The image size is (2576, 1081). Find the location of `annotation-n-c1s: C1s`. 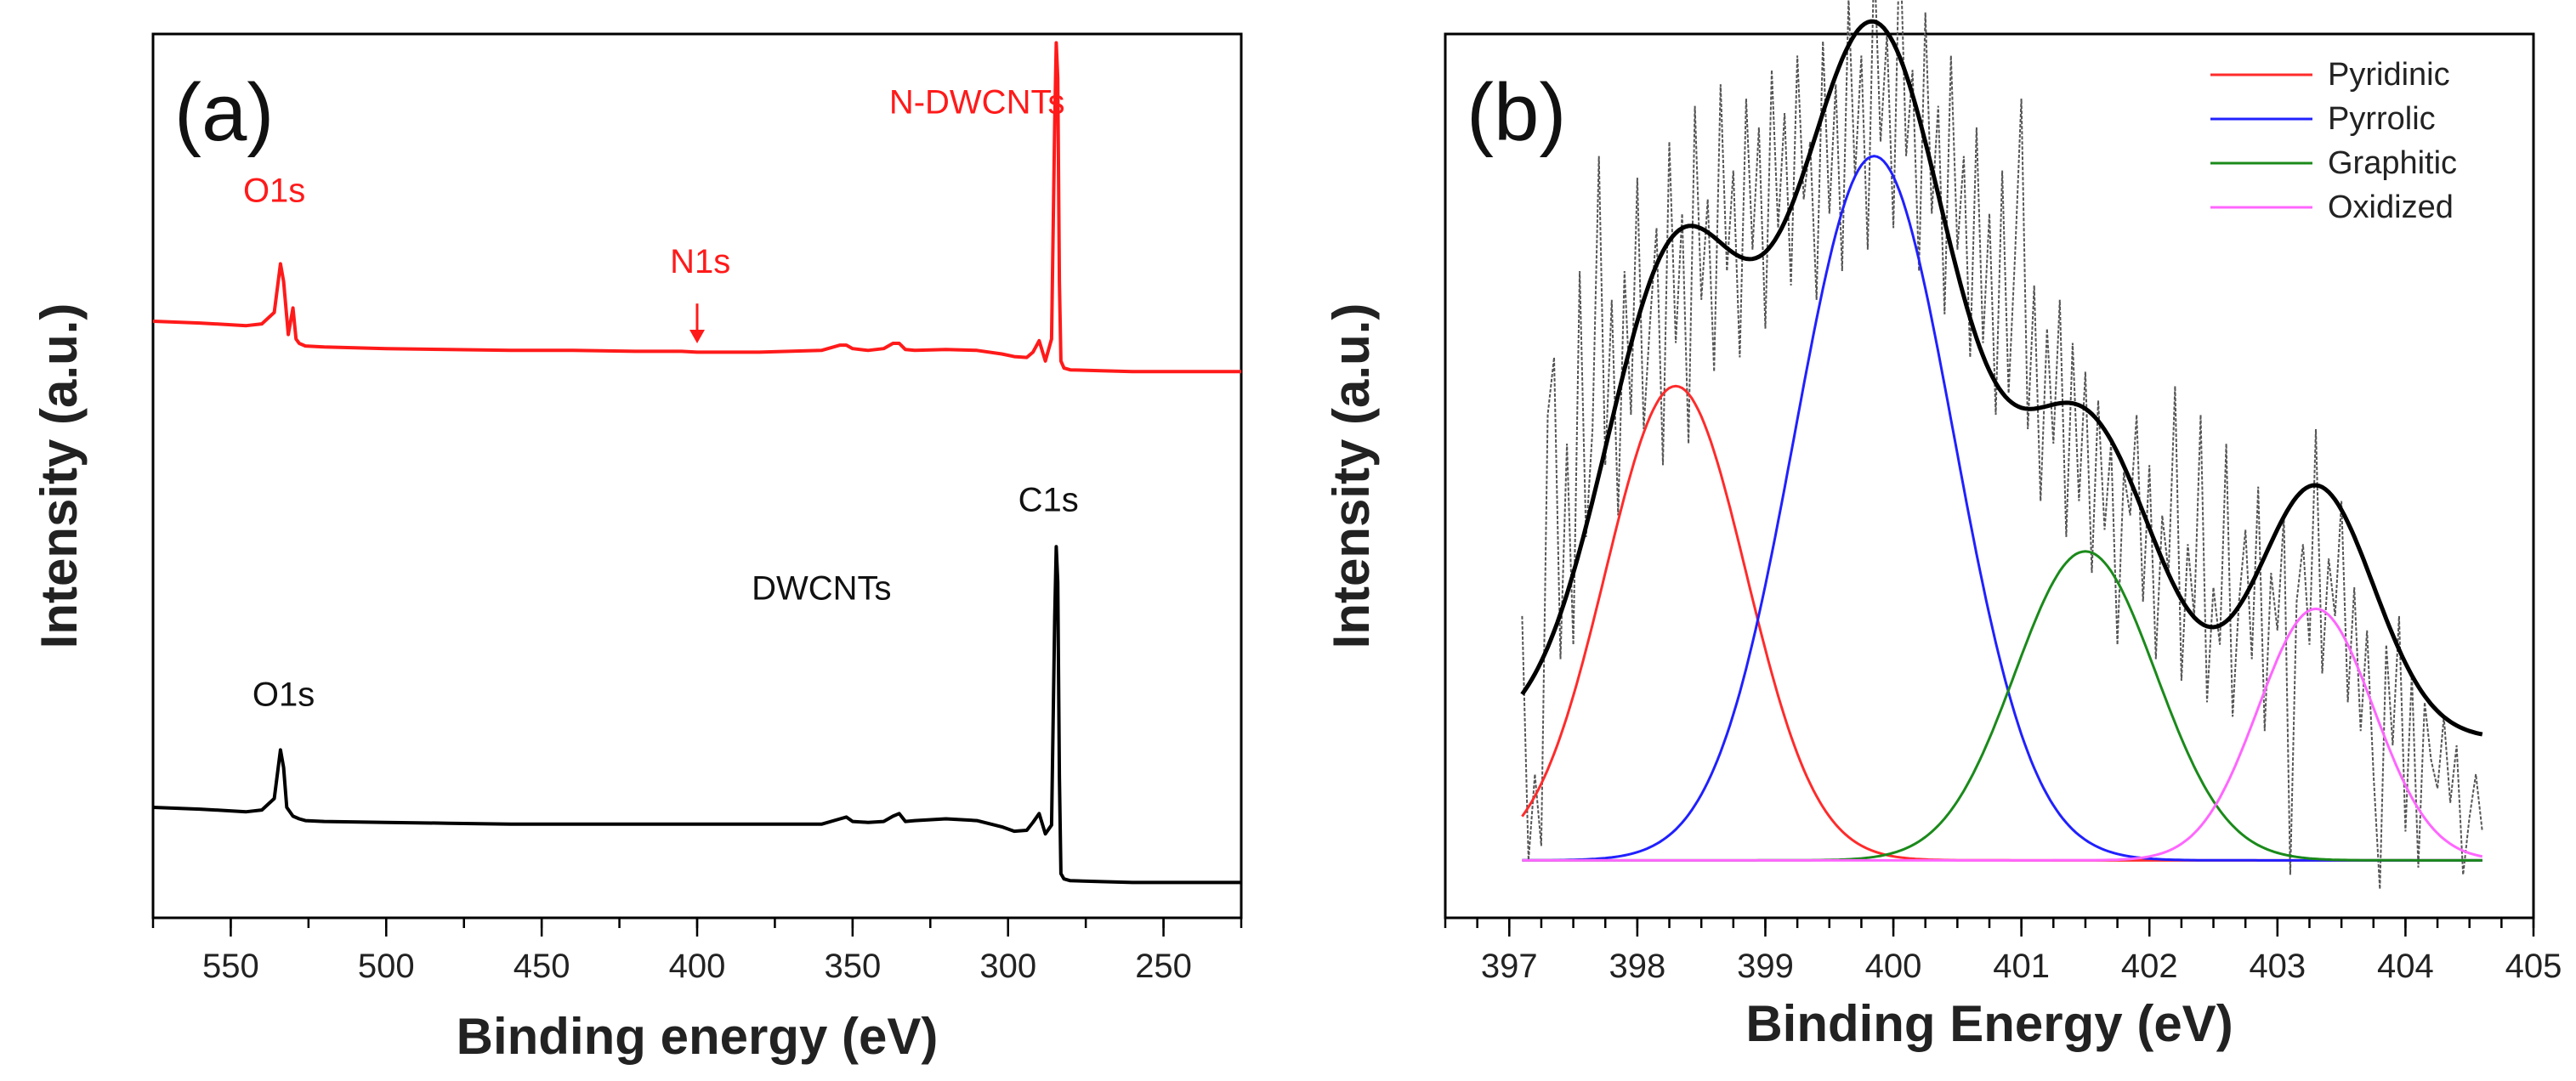

annotation-n-c1s: C1s is located at coordinates (1049, 3).